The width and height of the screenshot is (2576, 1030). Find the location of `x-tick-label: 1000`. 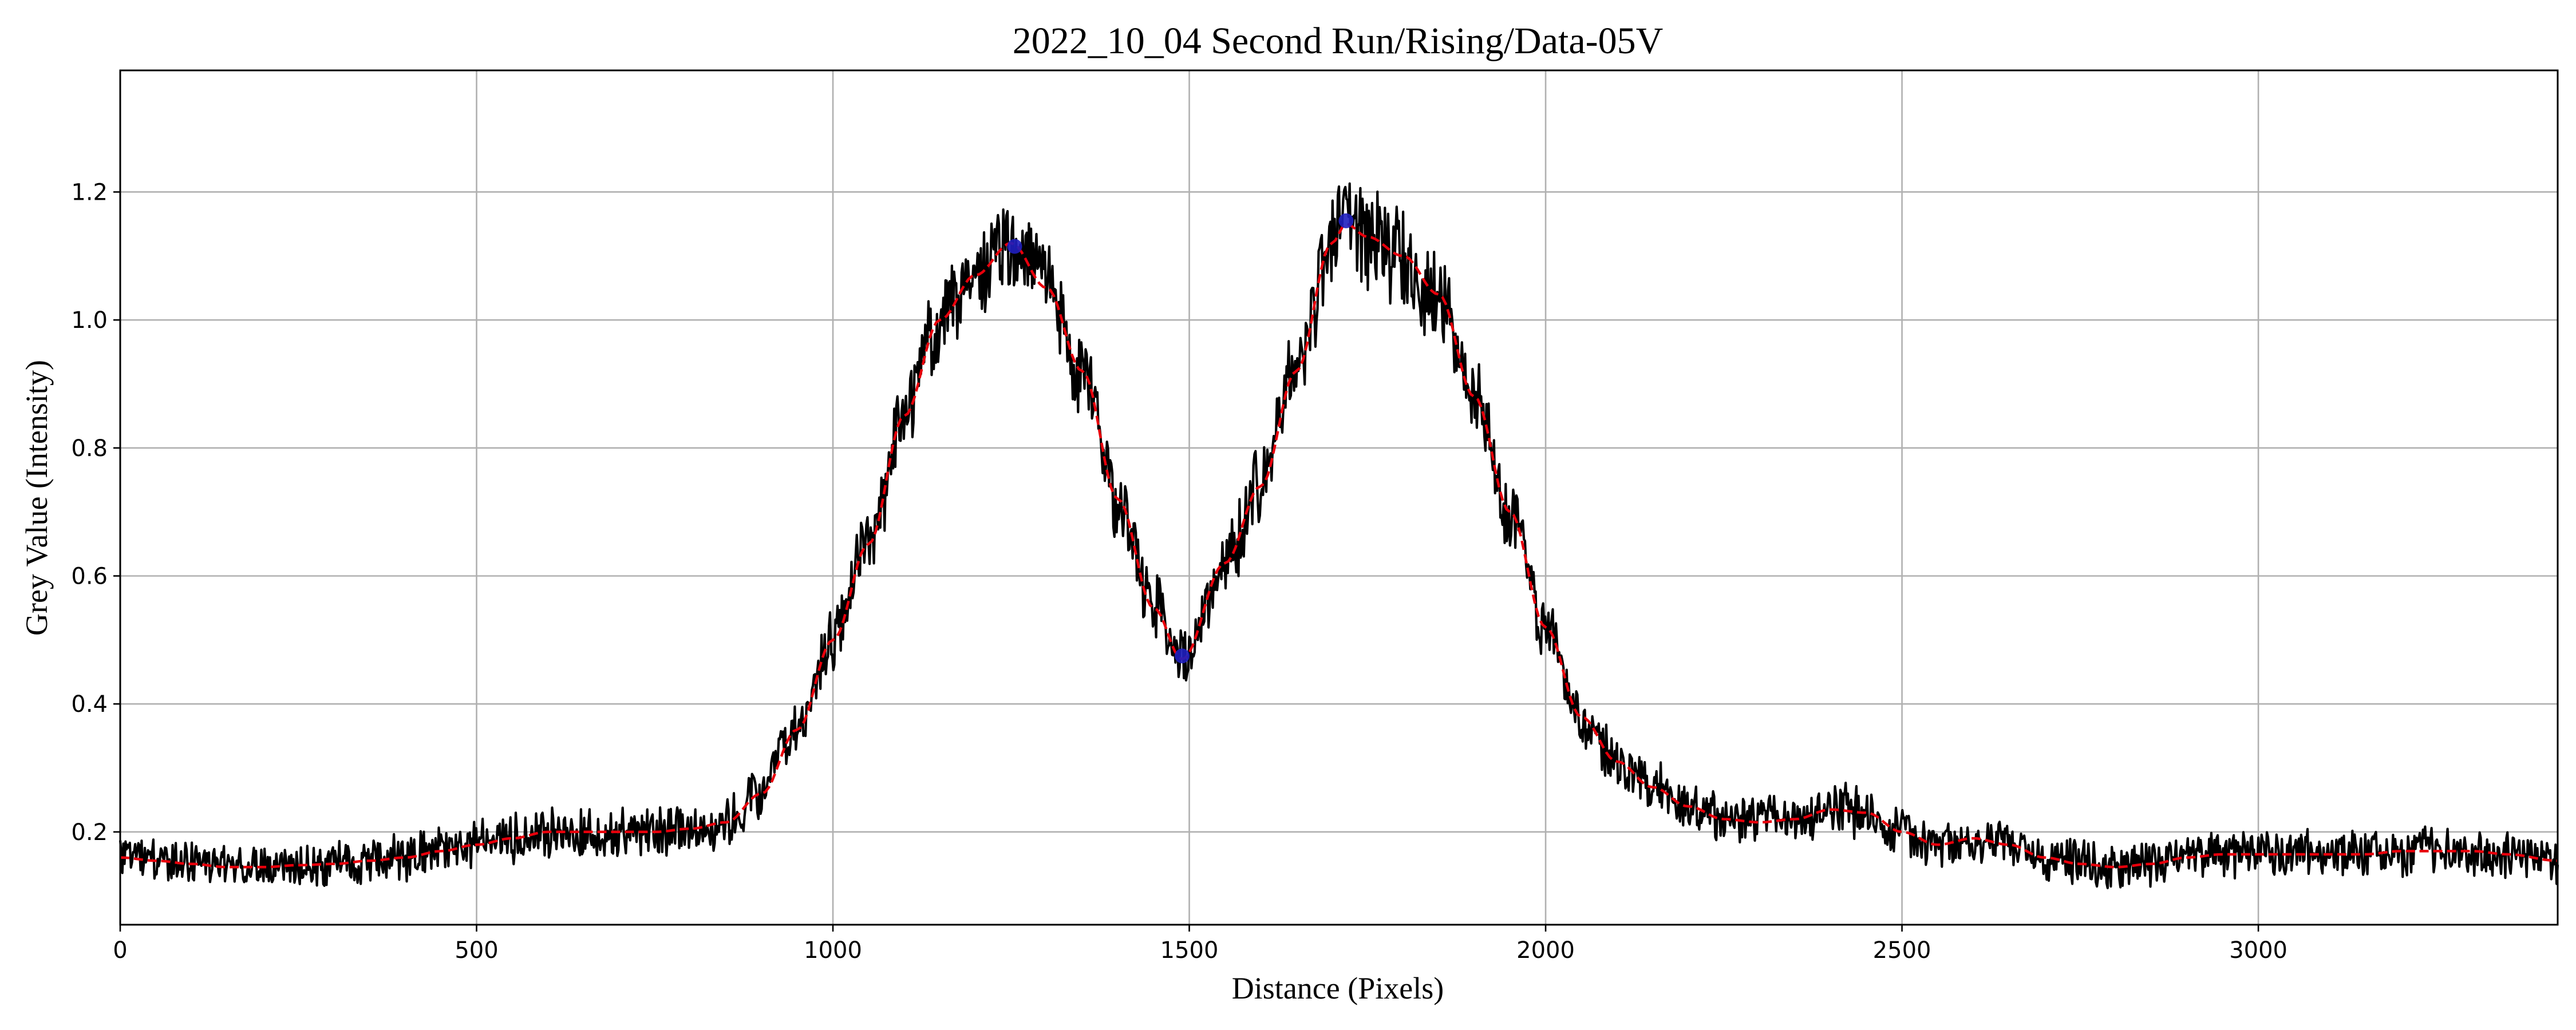

x-tick-label: 1000 is located at coordinates (833, 950).